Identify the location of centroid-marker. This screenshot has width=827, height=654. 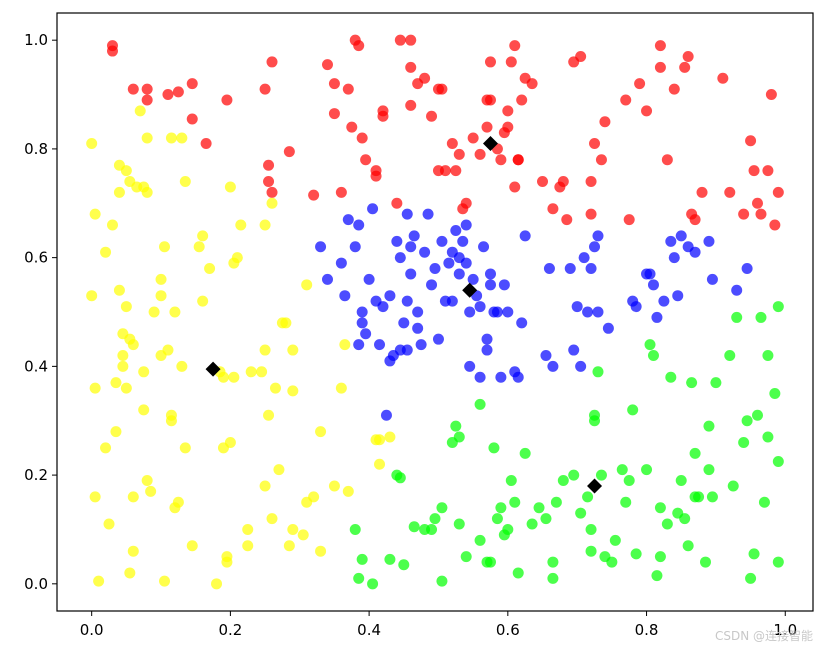
(490, 143).